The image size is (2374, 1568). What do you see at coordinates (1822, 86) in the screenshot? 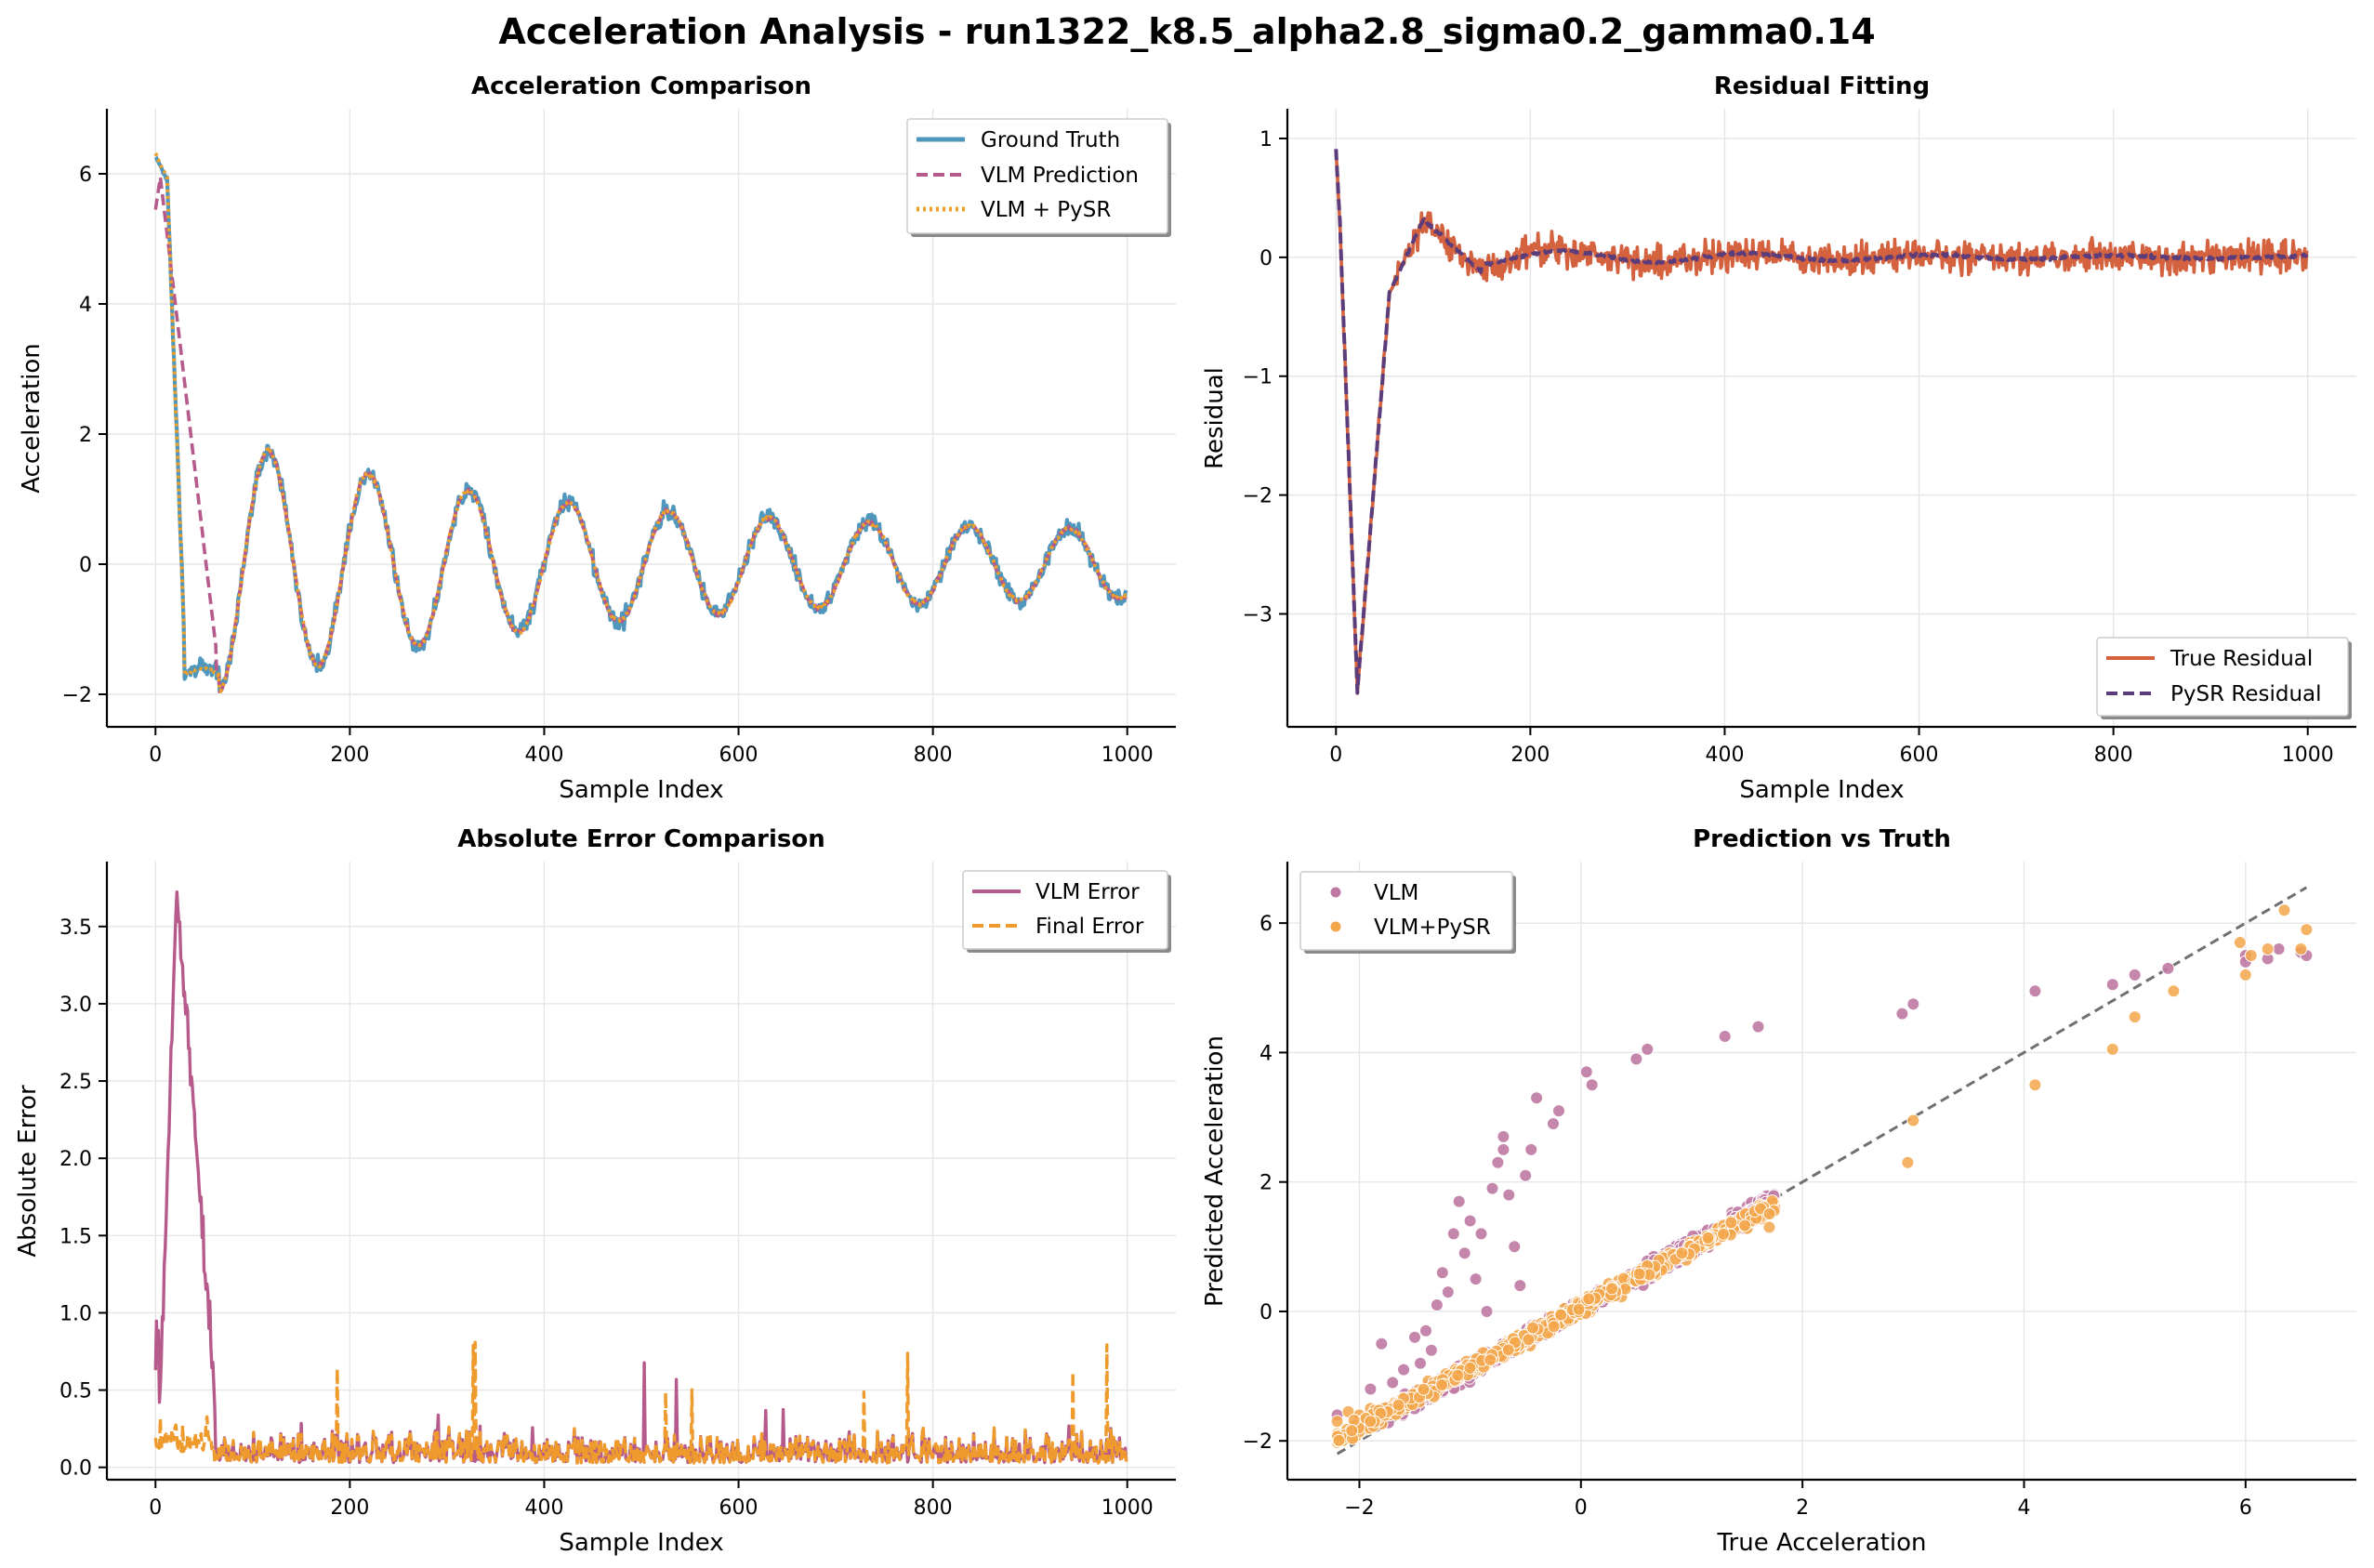
I see `panel-title: Residual Fitting` at bounding box center [1822, 86].